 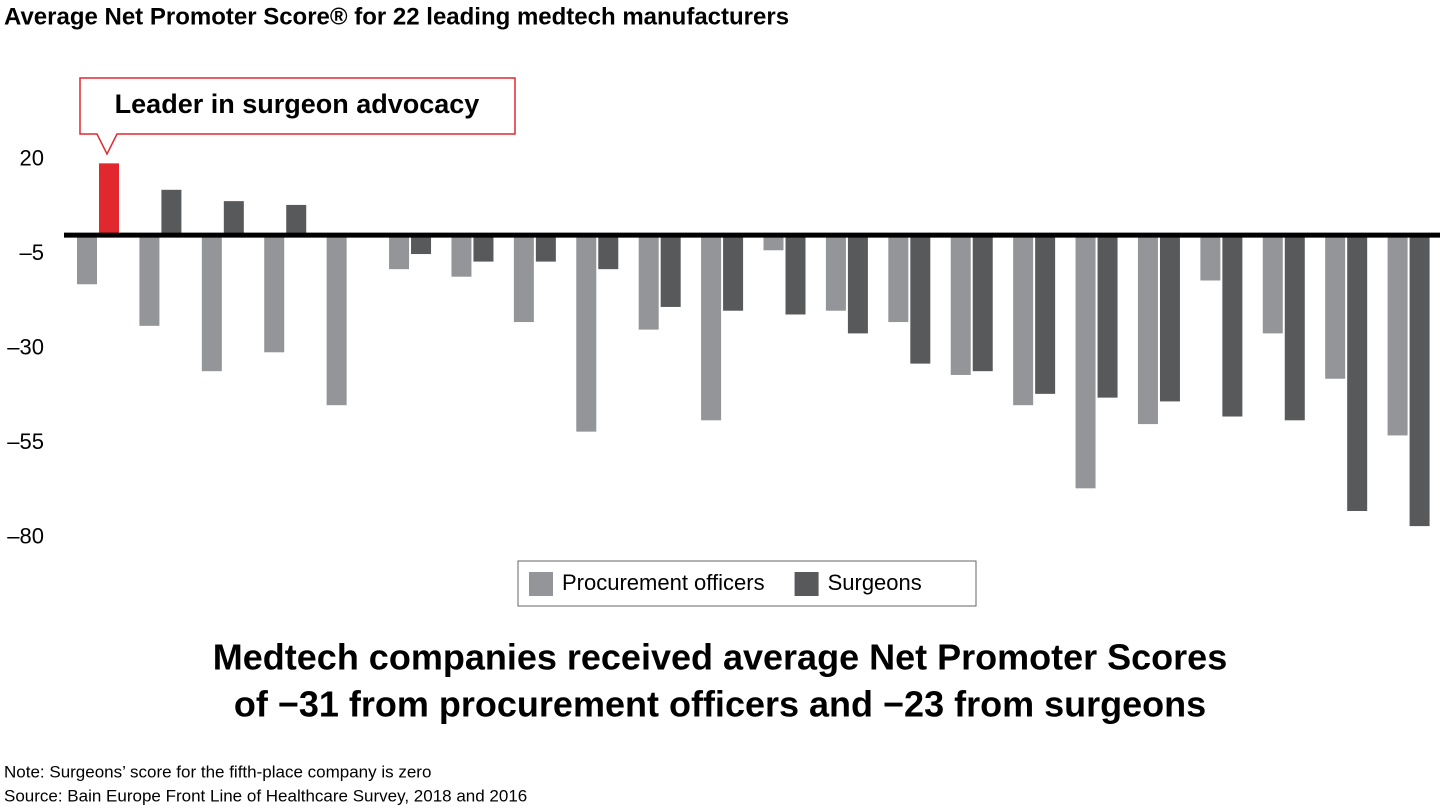 I want to click on y-tick-label: –5, so click(x=32, y=252).